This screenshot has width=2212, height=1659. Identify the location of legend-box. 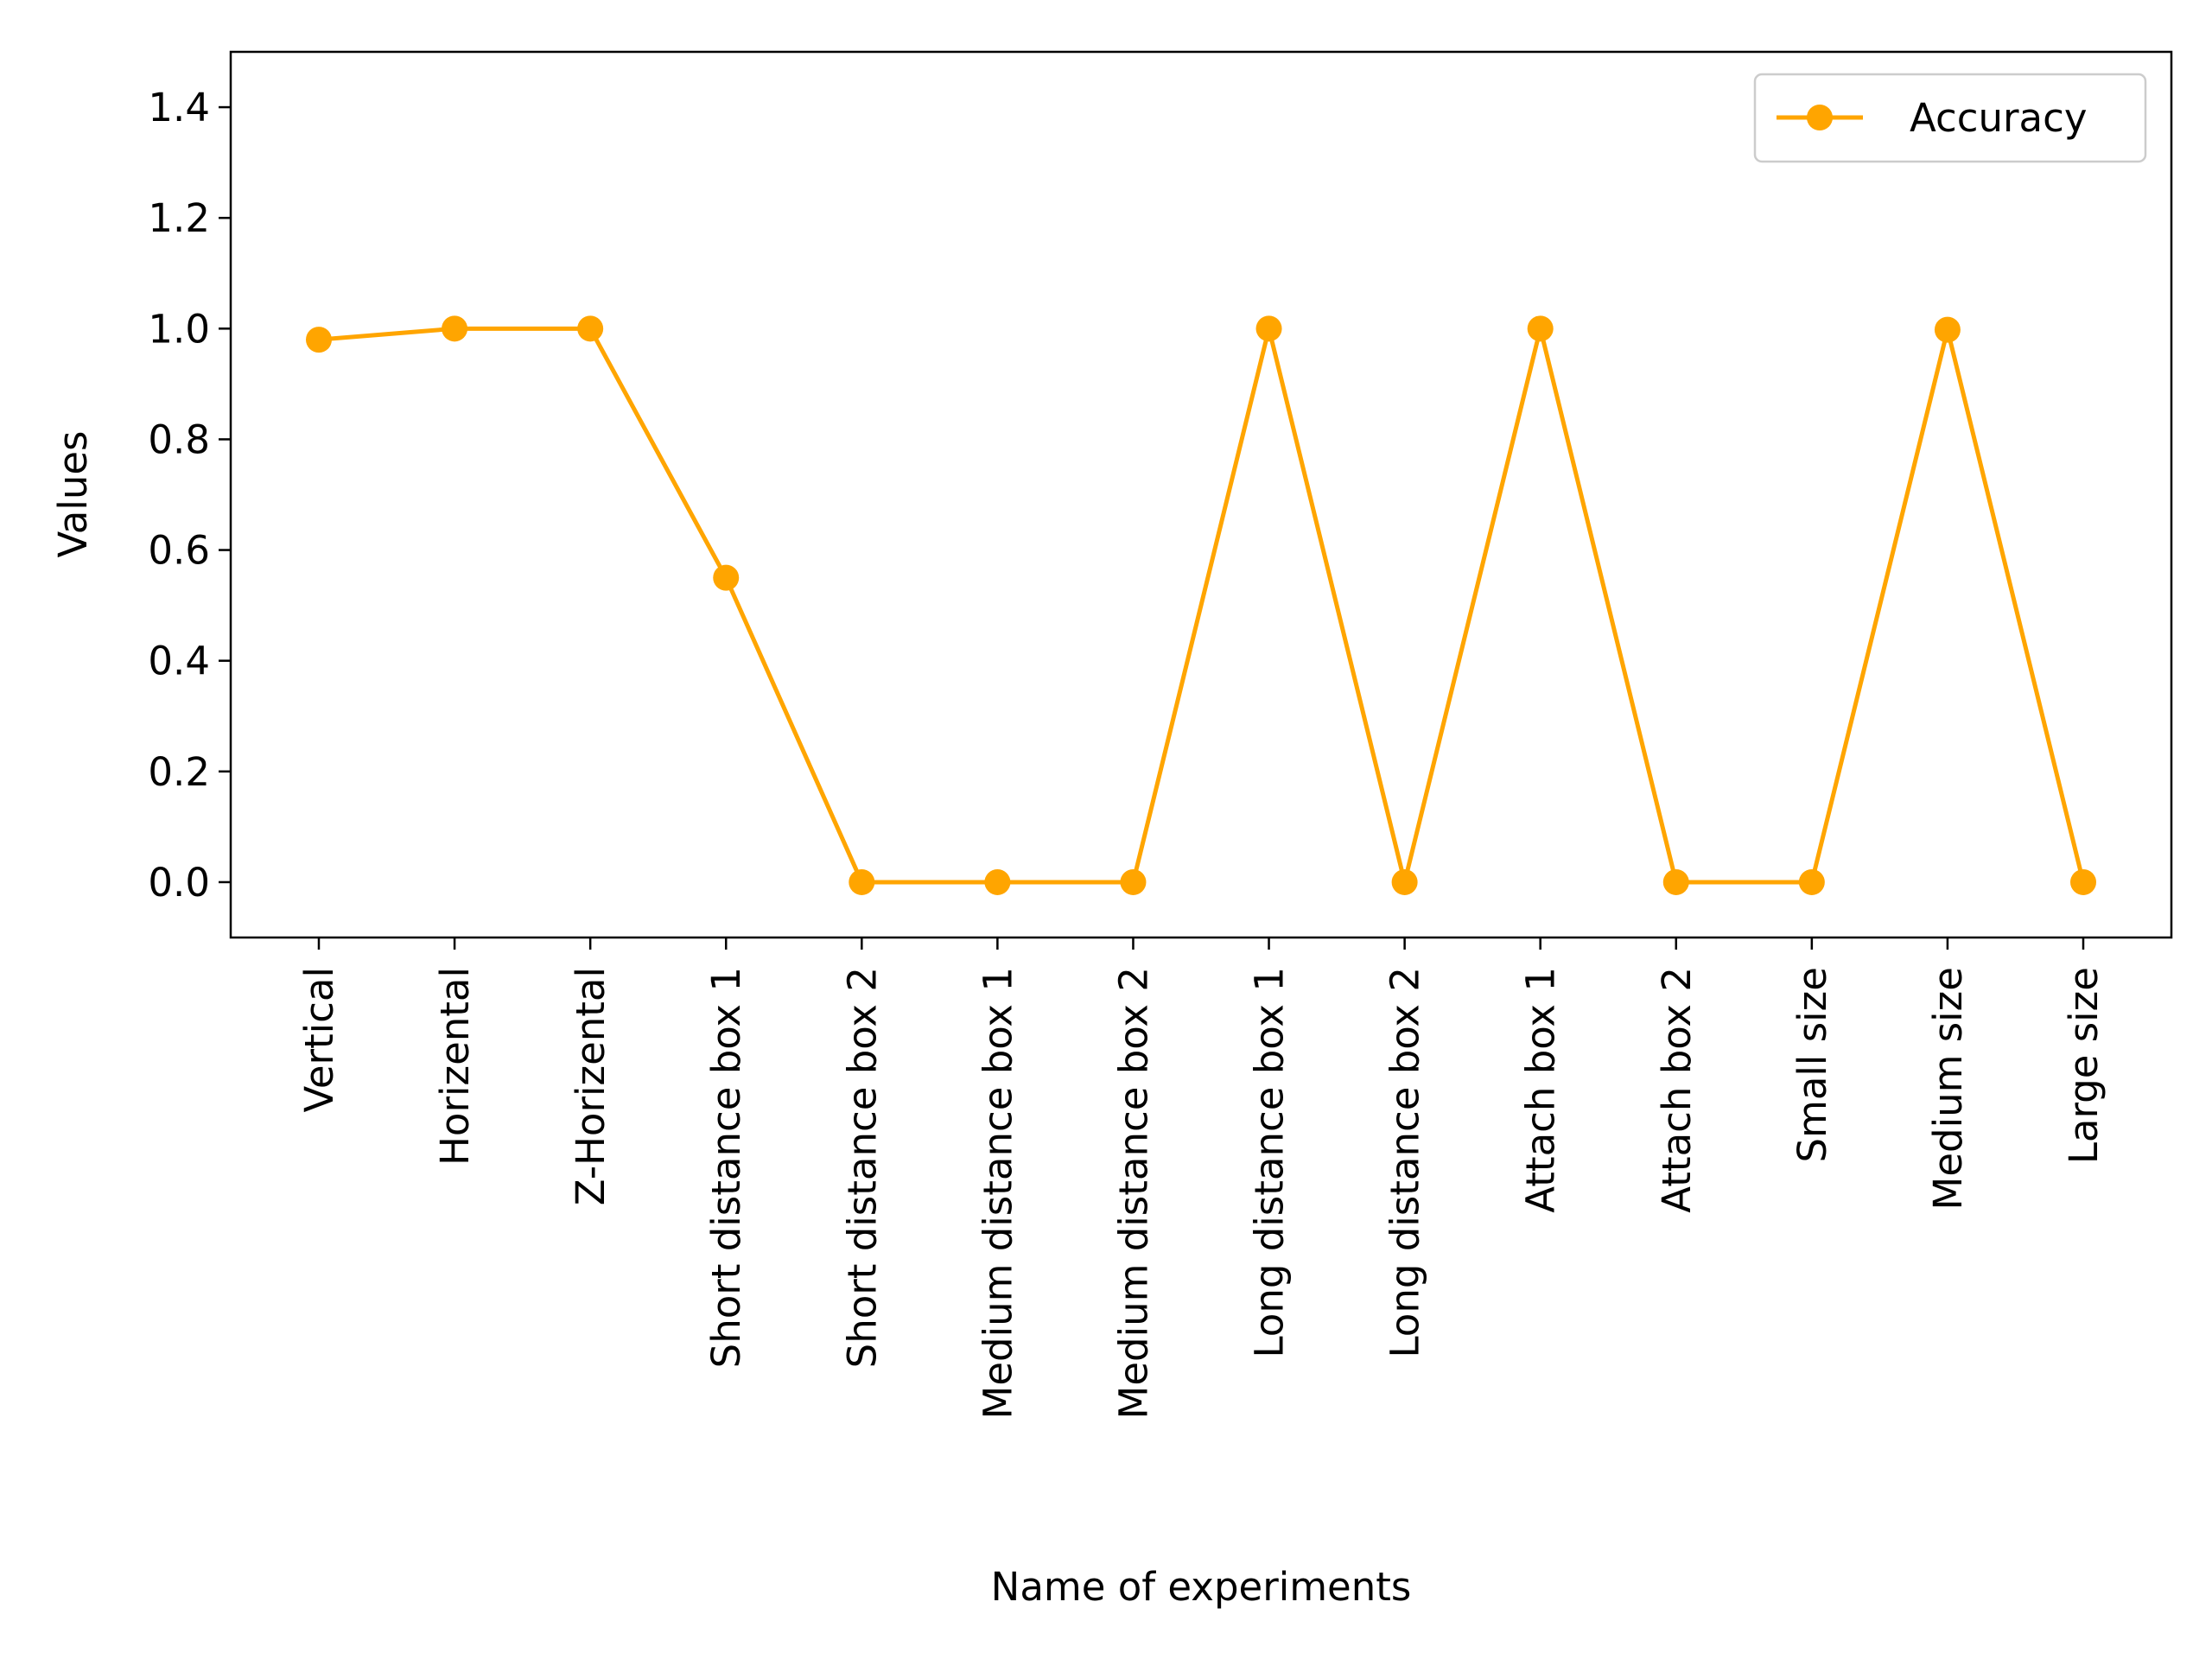
(1950, 118).